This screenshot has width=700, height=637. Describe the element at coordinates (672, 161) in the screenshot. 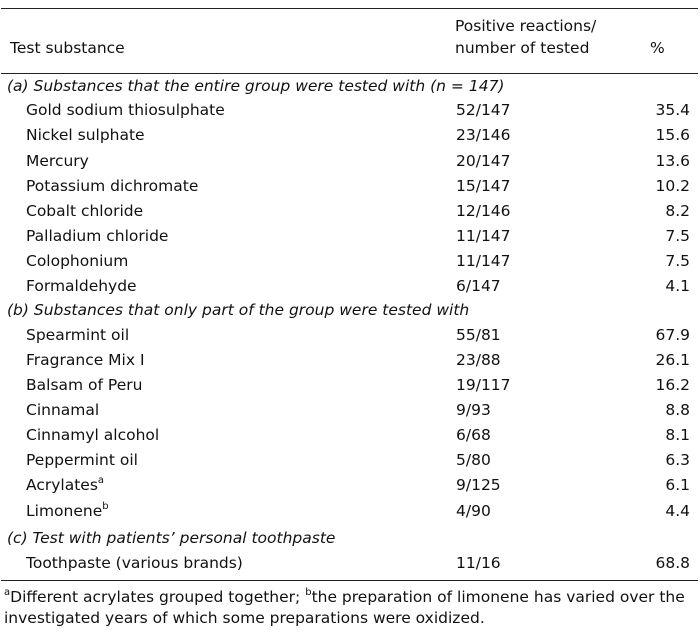

I see `percent-cell: 13.6` at that location.